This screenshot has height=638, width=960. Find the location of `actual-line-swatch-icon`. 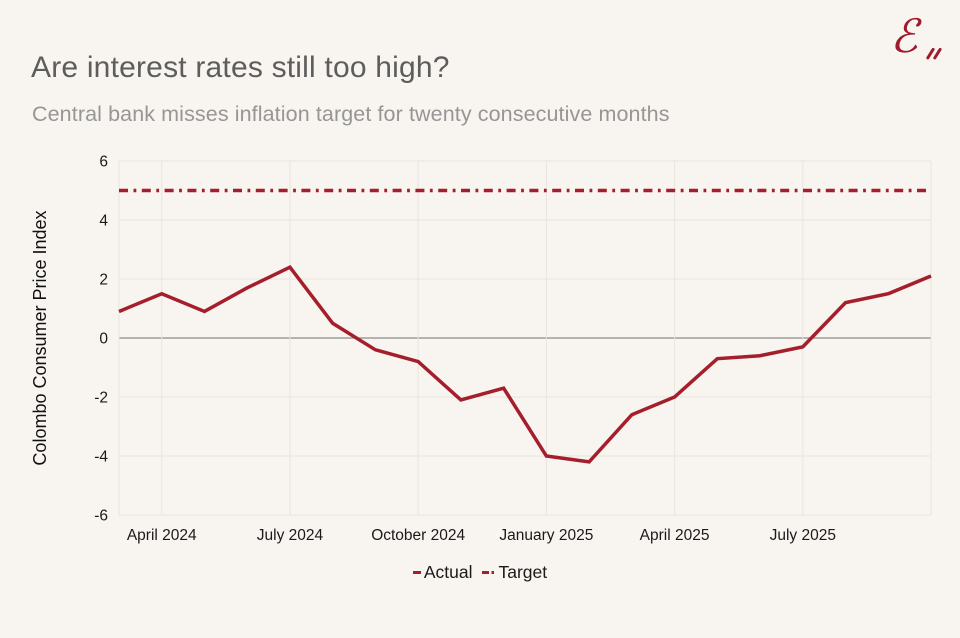

actual-line-swatch-icon is located at coordinates (416, 572).